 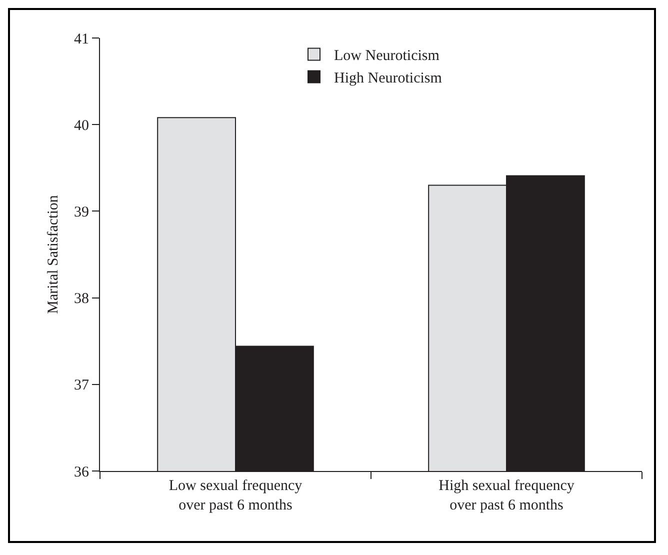 What do you see at coordinates (81, 212) in the screenshot?
I see `y-tick-label: 39` at bounding box center [81, 212].